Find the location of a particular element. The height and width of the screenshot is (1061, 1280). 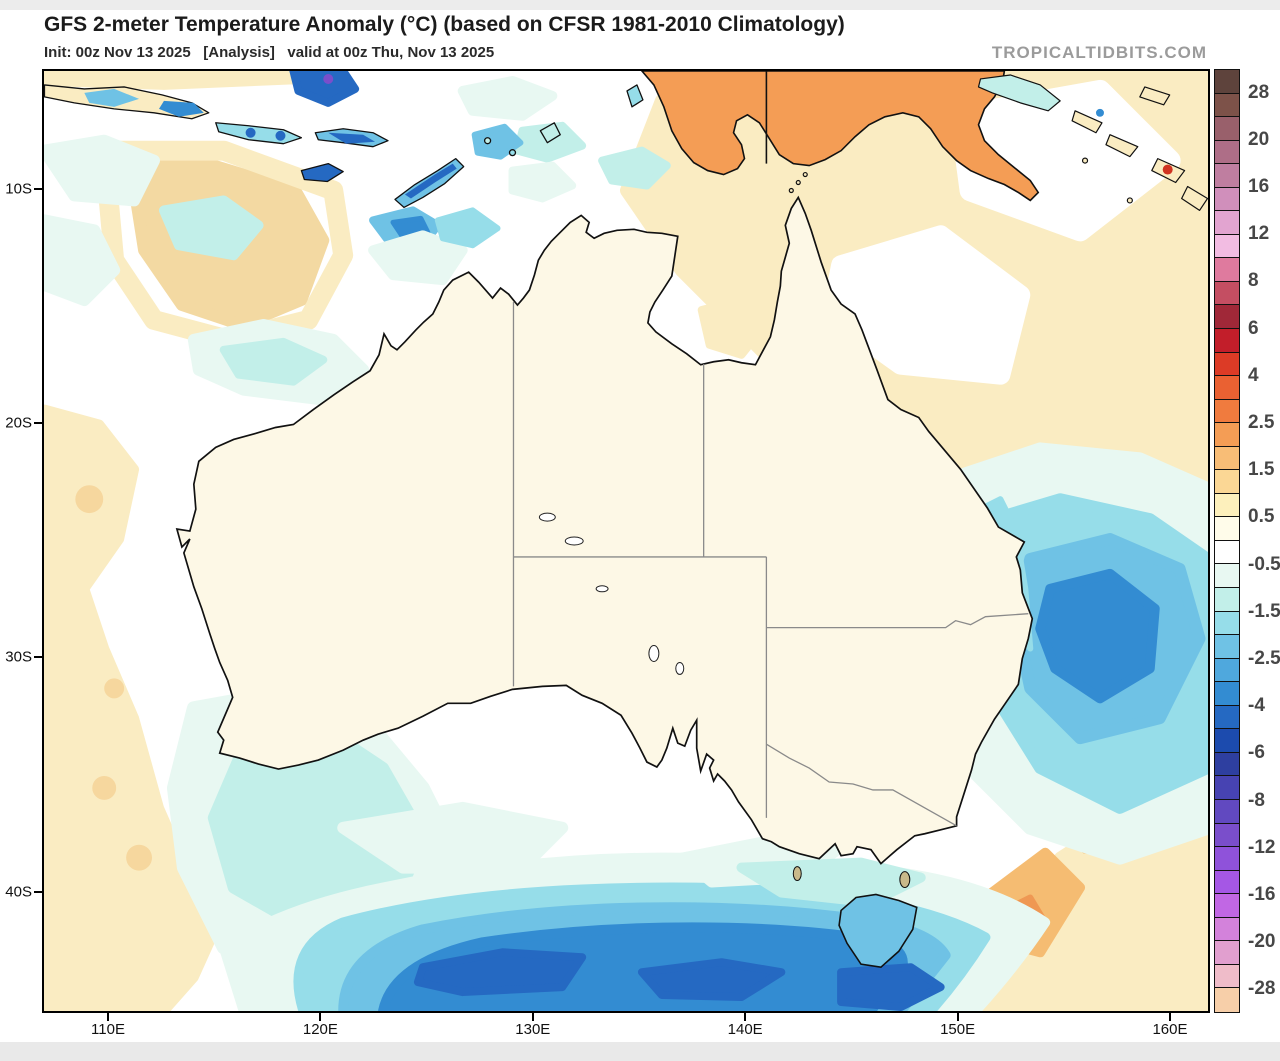

colorbar is located at coordinates (1227, 541).